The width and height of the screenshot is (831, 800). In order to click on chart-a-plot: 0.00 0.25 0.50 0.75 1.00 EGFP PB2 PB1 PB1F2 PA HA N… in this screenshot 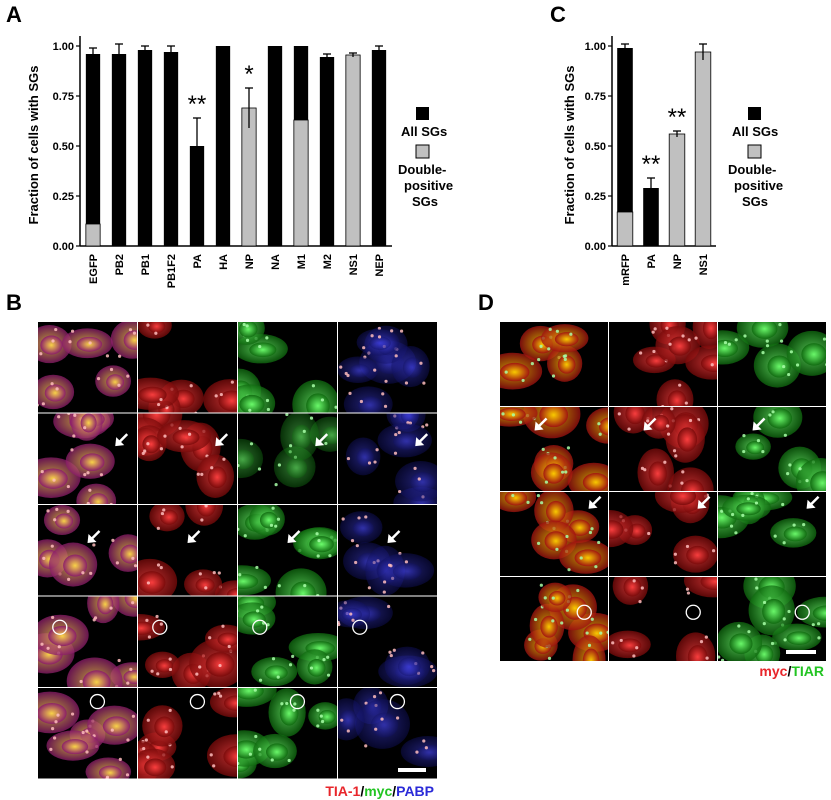, I will do `click(222, 162)`.